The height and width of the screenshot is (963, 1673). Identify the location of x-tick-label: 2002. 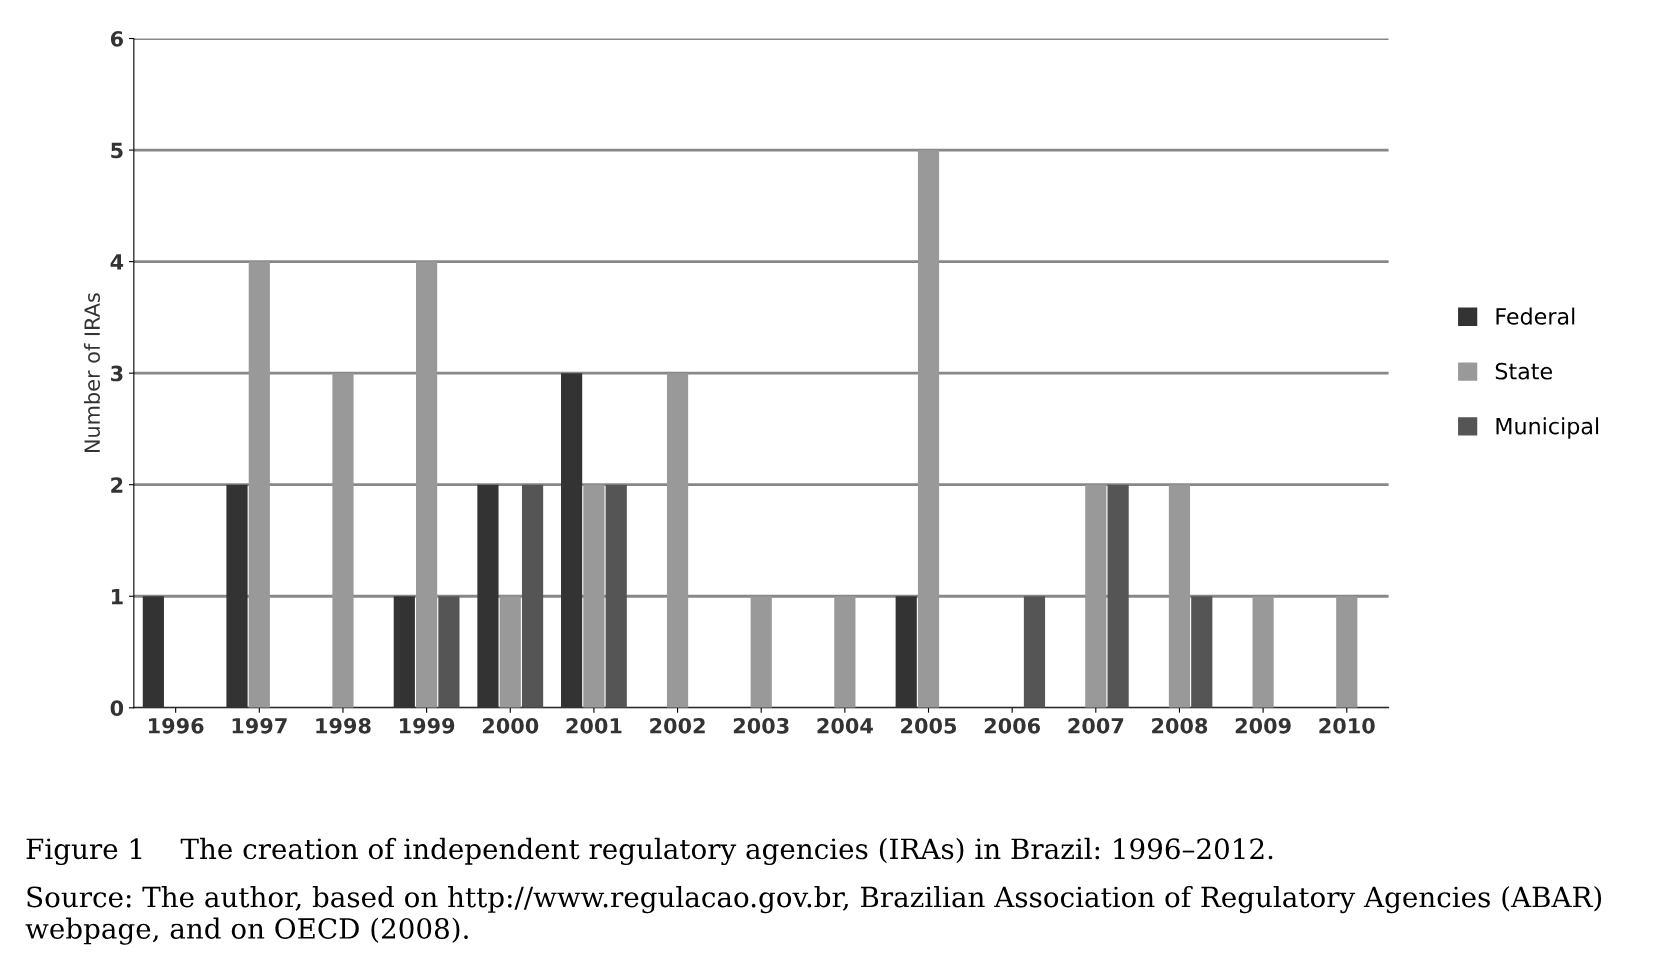
(677, 725).